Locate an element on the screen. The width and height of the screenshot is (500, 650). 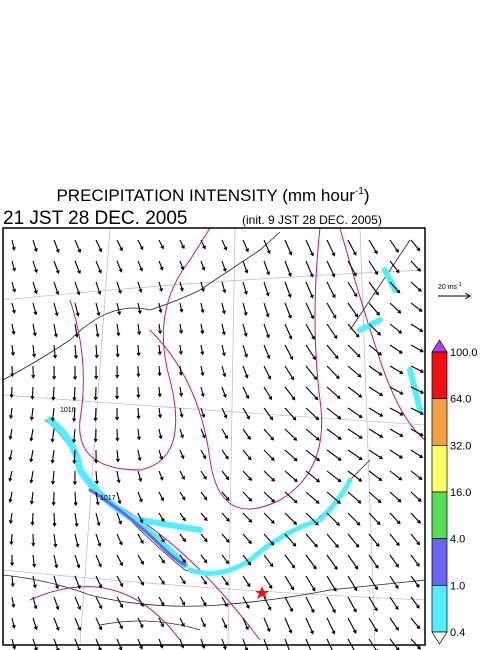
lon-line is located at coordinates (367, 436).